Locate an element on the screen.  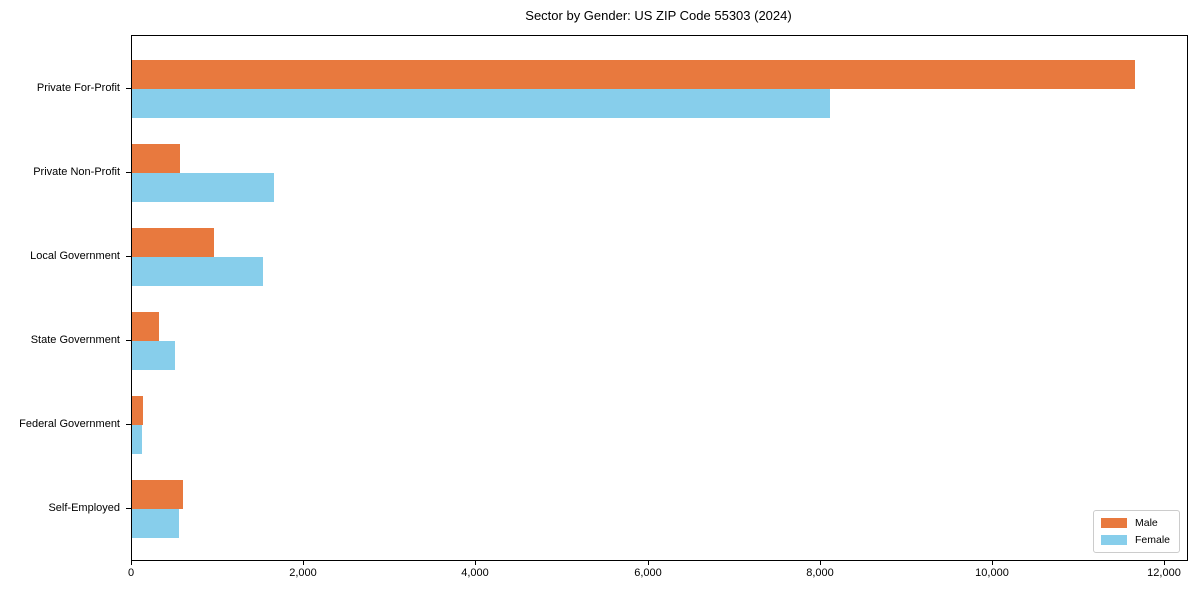
y-tick-label: Private Non-Profit is located at coordinates (76, 172).